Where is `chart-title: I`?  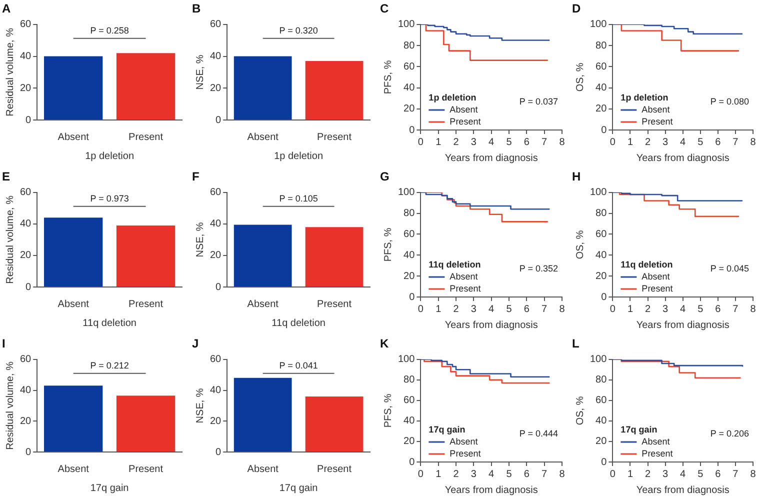
chart-title: I is located at coordinates (4, 343).